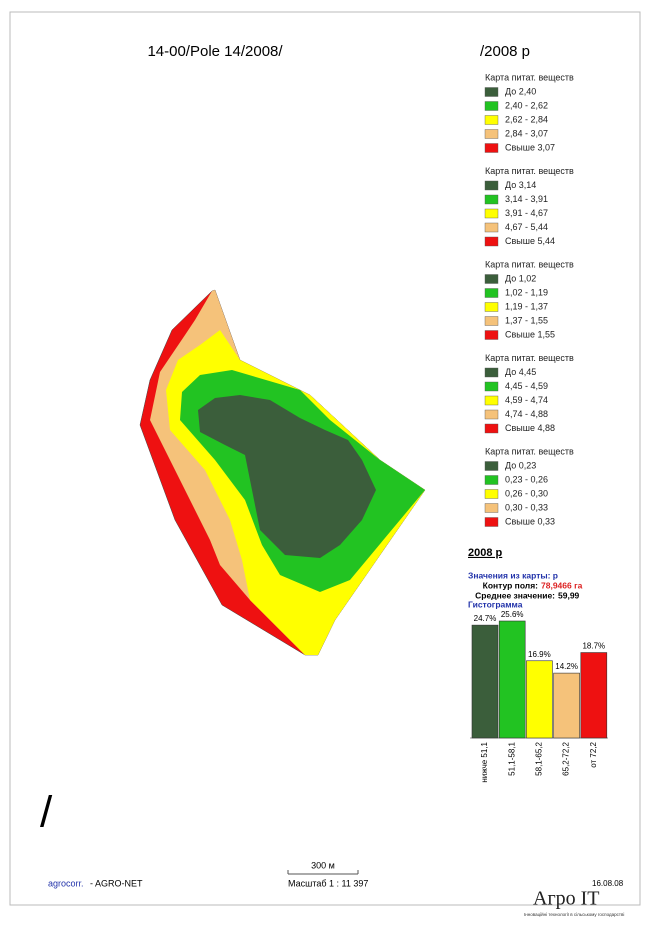 This screenshot has width=657, height=933. Describe the element at coordinates (526, 119) in the screenshot. I see `legend-label: 2,62 - 2,84` at that location.